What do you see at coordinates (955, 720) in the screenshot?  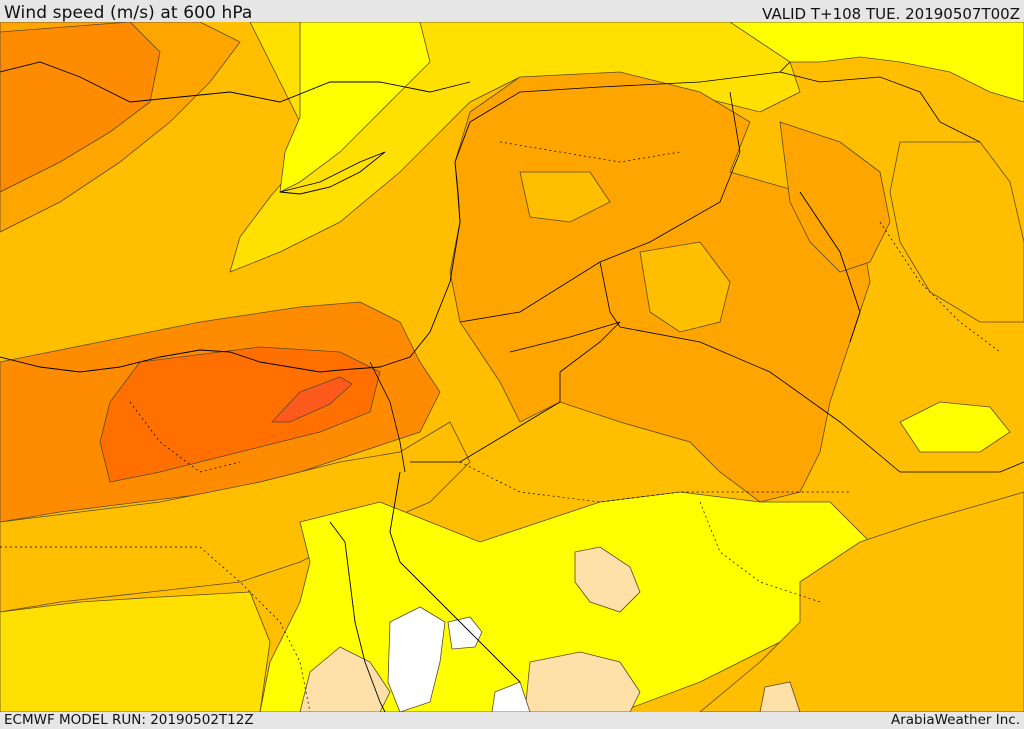 I see `credit-label: ArabiaWeather Inc.` at bounding box center [955, 720].